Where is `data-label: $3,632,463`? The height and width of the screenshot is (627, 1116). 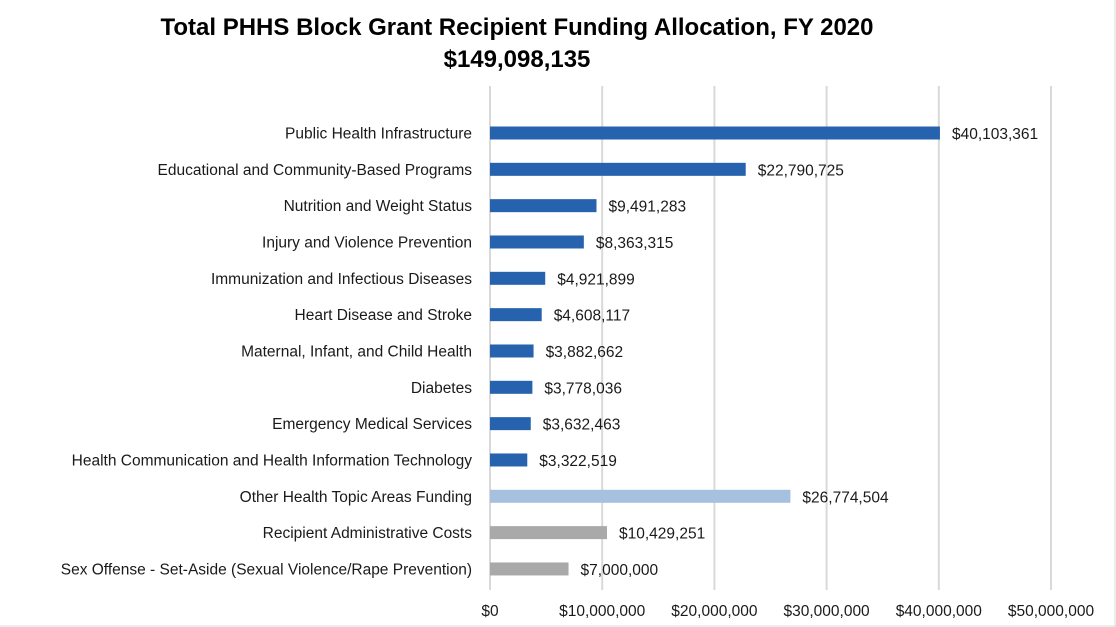 data-label: $3,632,463 is located at coordinates (582, 425).